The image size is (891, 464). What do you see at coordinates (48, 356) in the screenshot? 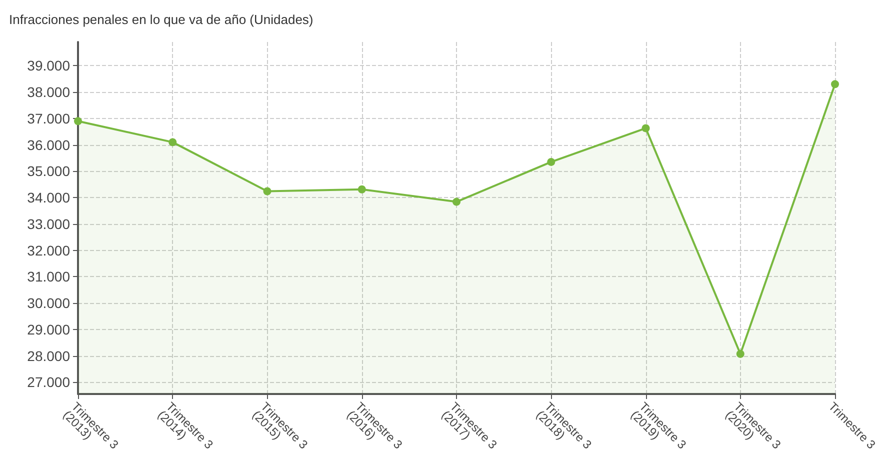
I see `y-tick-label: 28.000` at bounding box center [48, 356].